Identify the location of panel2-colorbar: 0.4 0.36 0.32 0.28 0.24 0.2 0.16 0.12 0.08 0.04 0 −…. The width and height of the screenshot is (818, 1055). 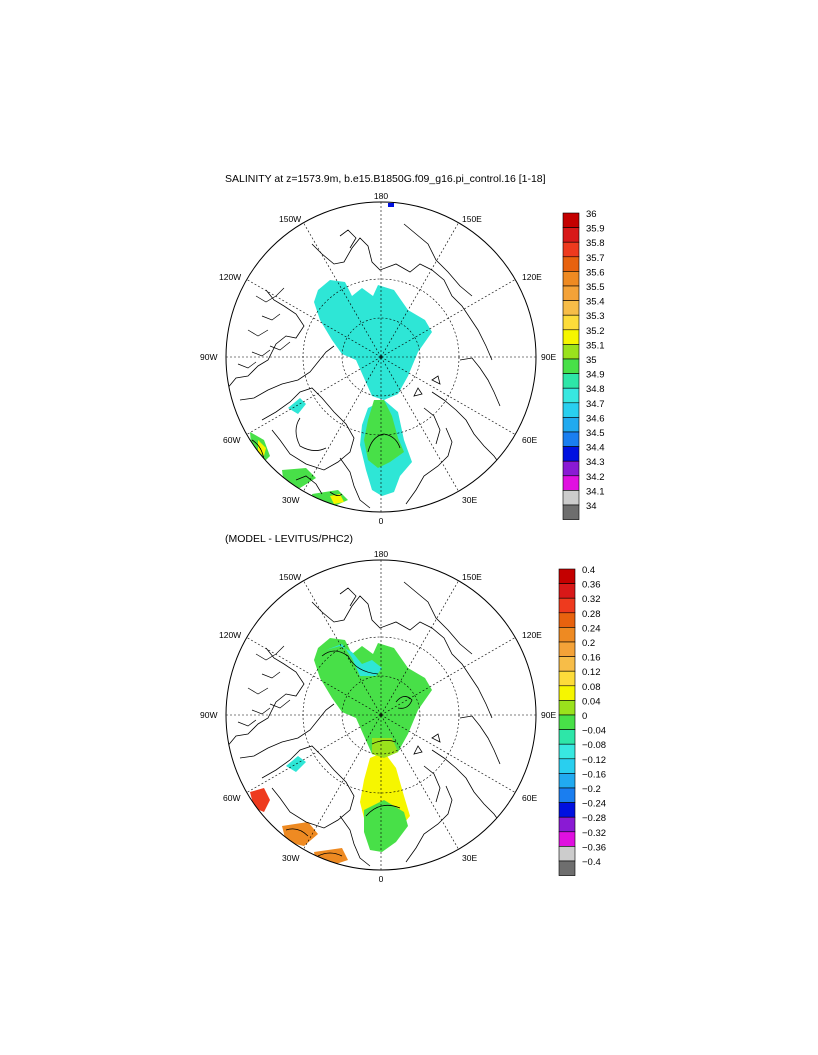
(582, 720).